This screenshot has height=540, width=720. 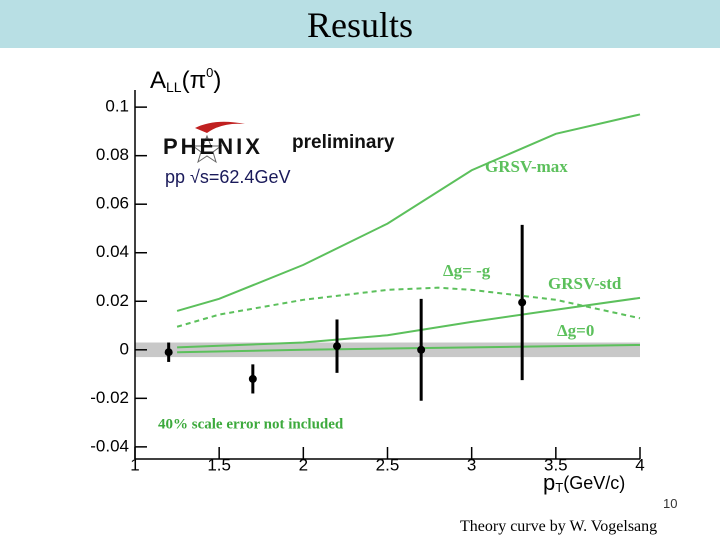 What do you see at coordinates (559, 526) in the screenshot?
I see `credit: Theory curve by W. Vogelsang` at bounding box center [559, 526].